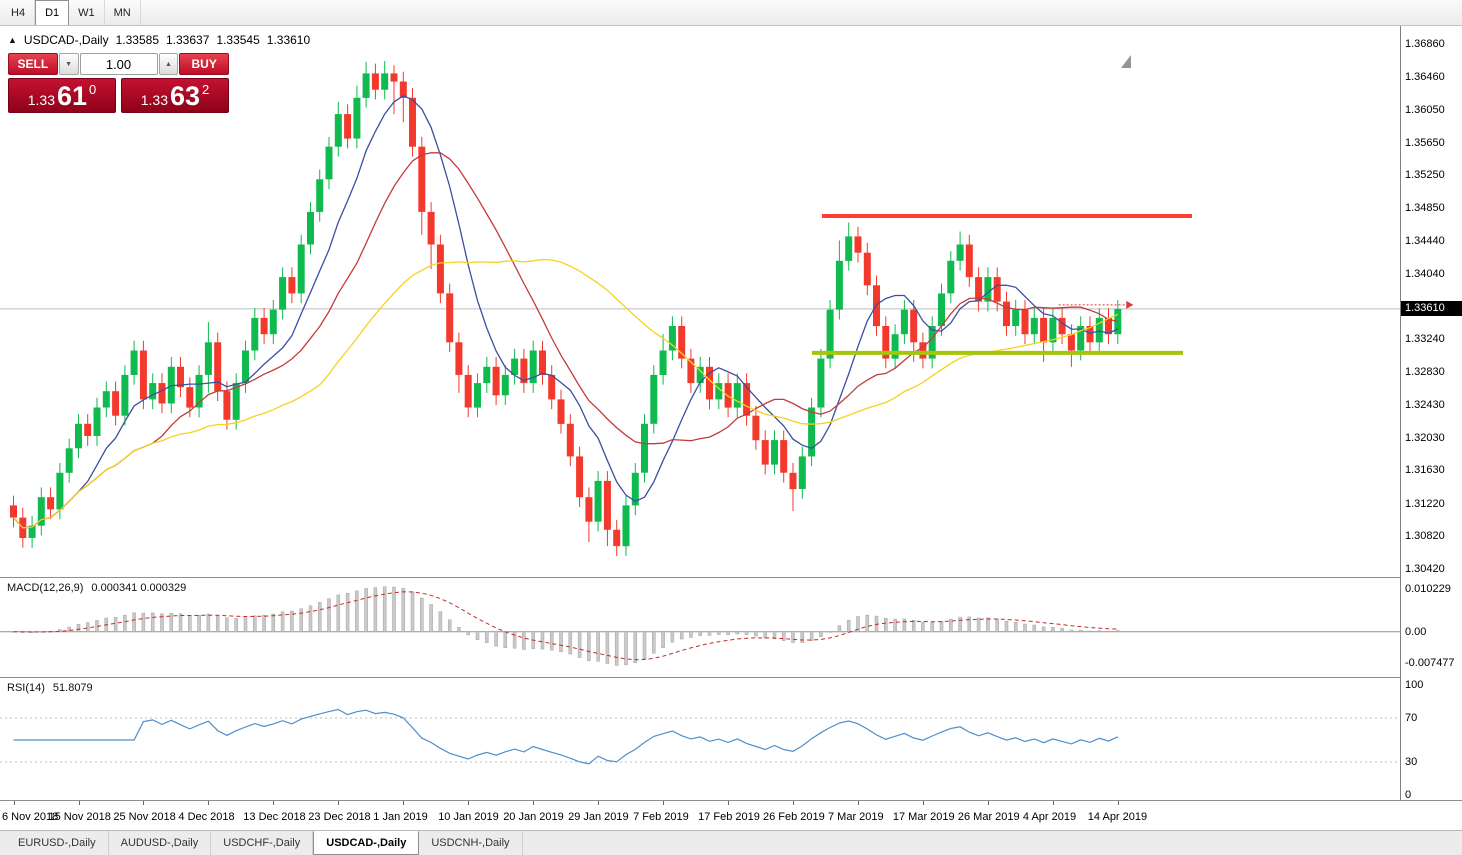 The image size is (1462, 855). What do you see at coordinates (1425, 470) in the screenshot?
I see `price-axis-label: 1.31630` at bounding box center [1425, 470].